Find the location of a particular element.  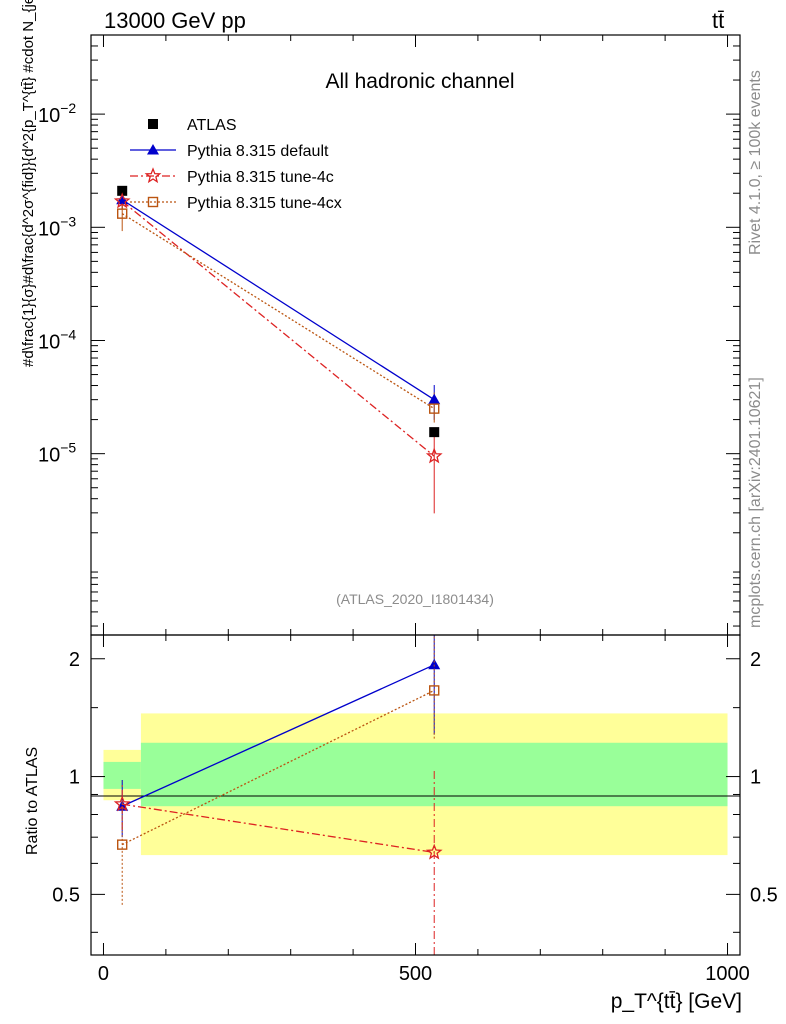

ratio-tick-label-left-2: 2 is located at coordinates (74, 660).